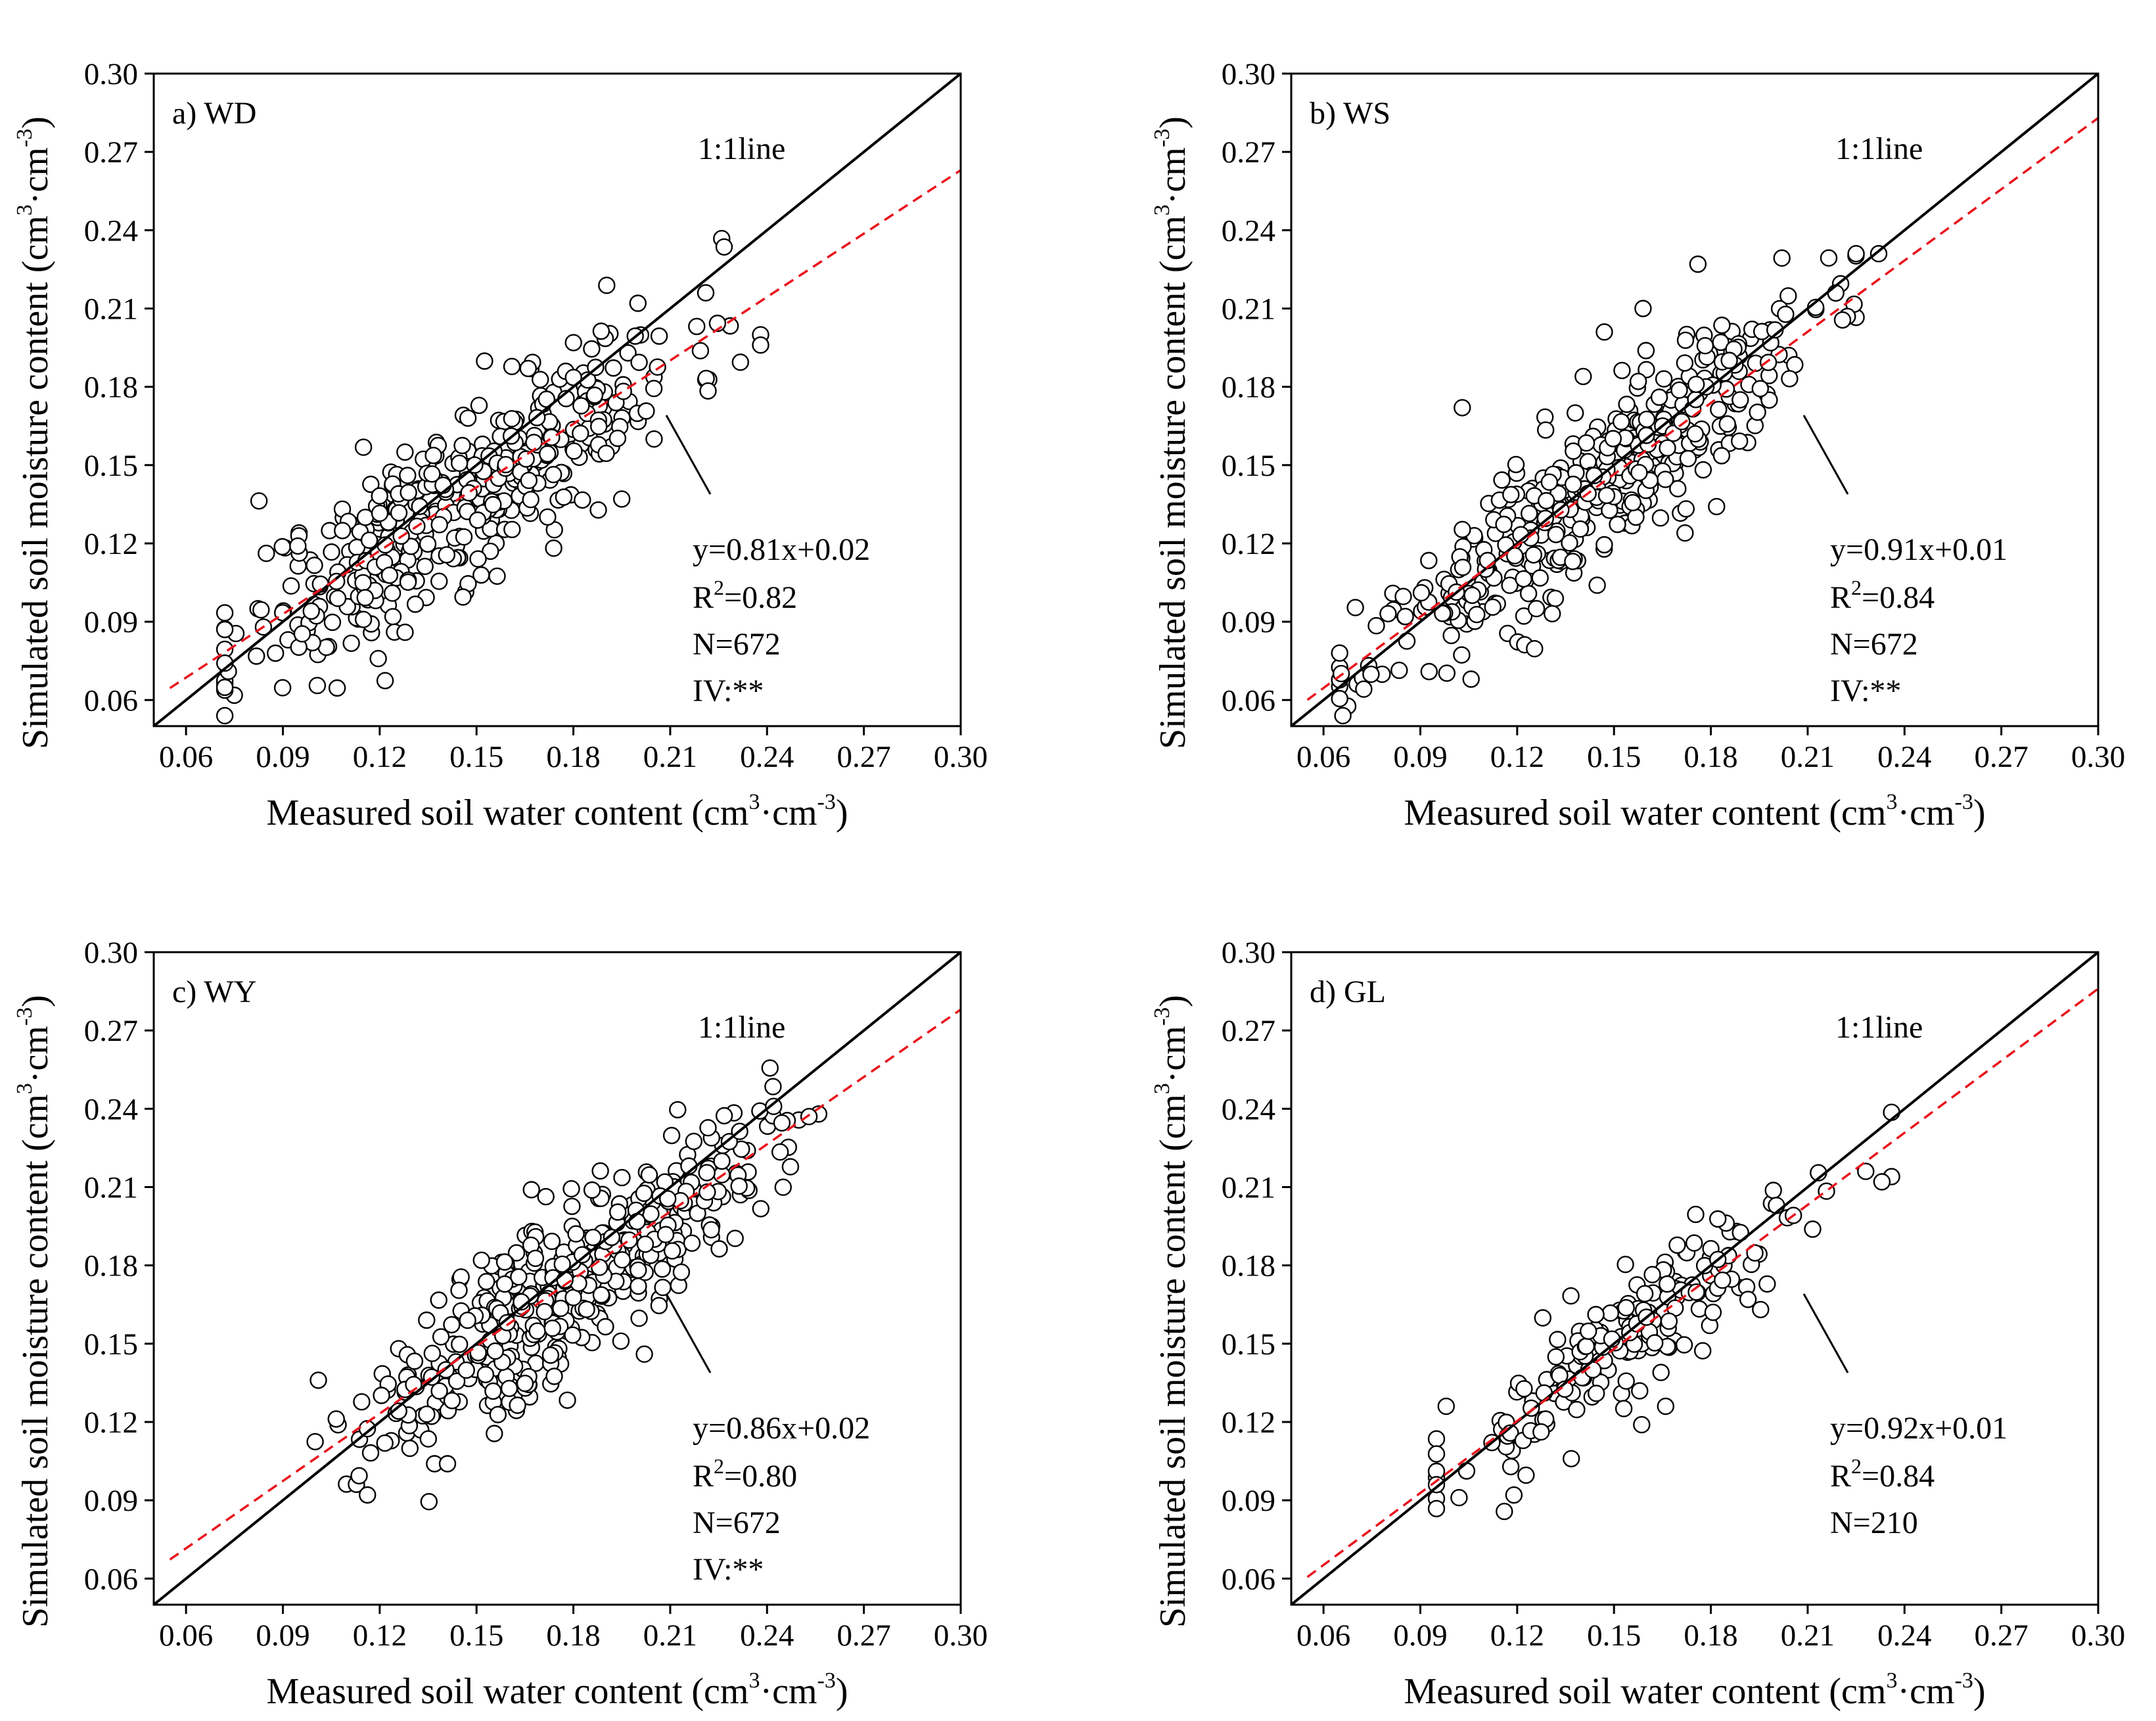 This screenshot has width=2156, height=1721. I want to click on plot-frame, so click(557, 1278).